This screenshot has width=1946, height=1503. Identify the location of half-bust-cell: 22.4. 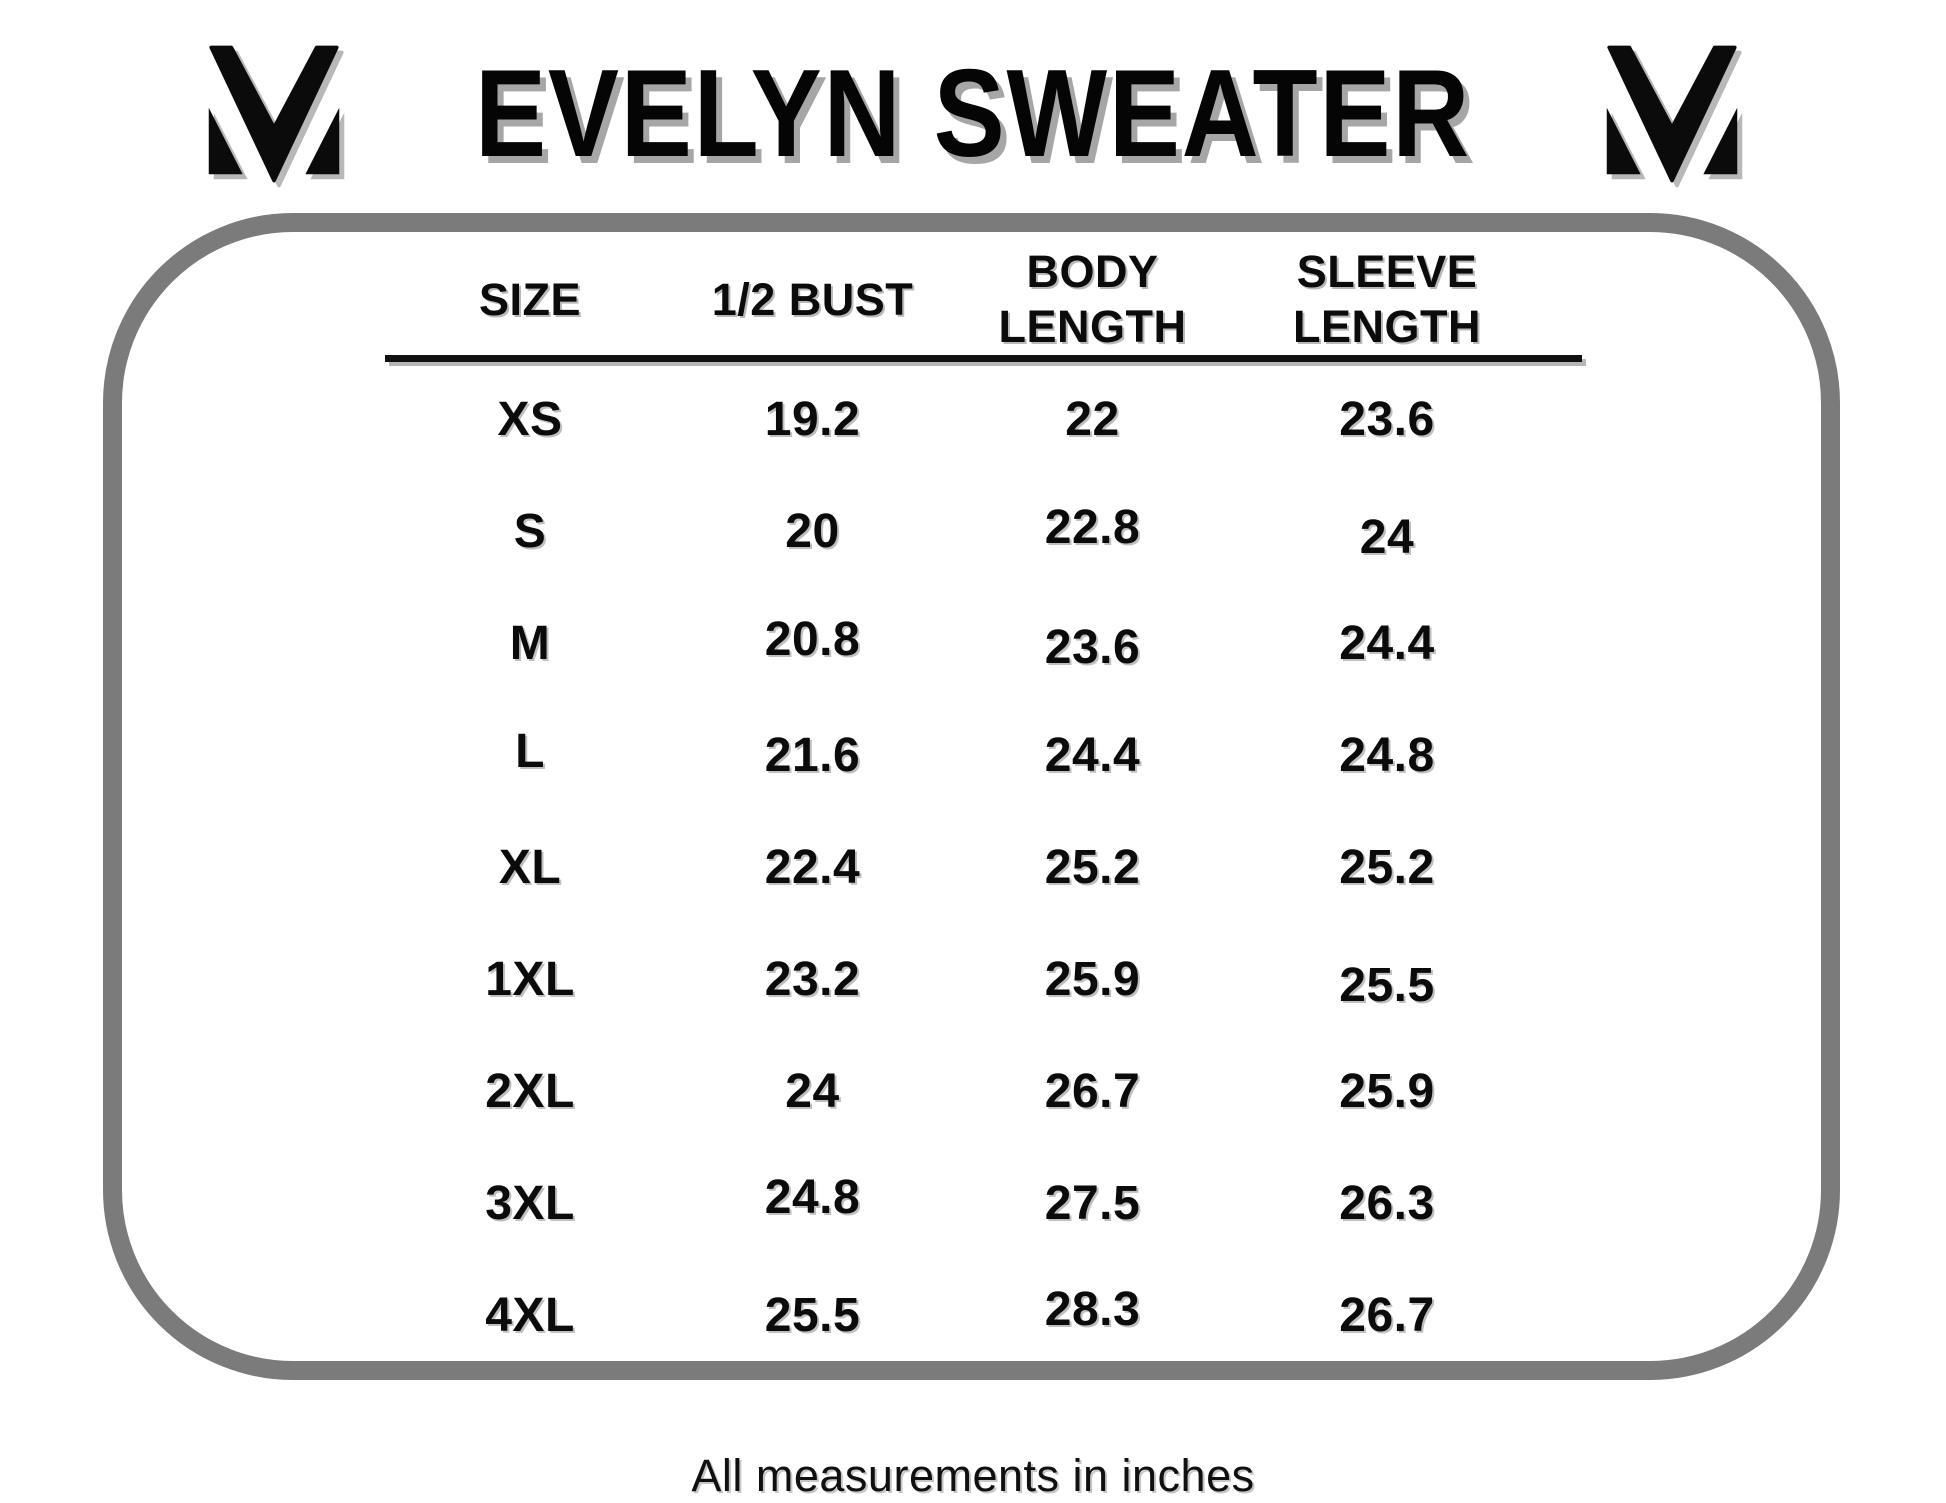
(812, 867).